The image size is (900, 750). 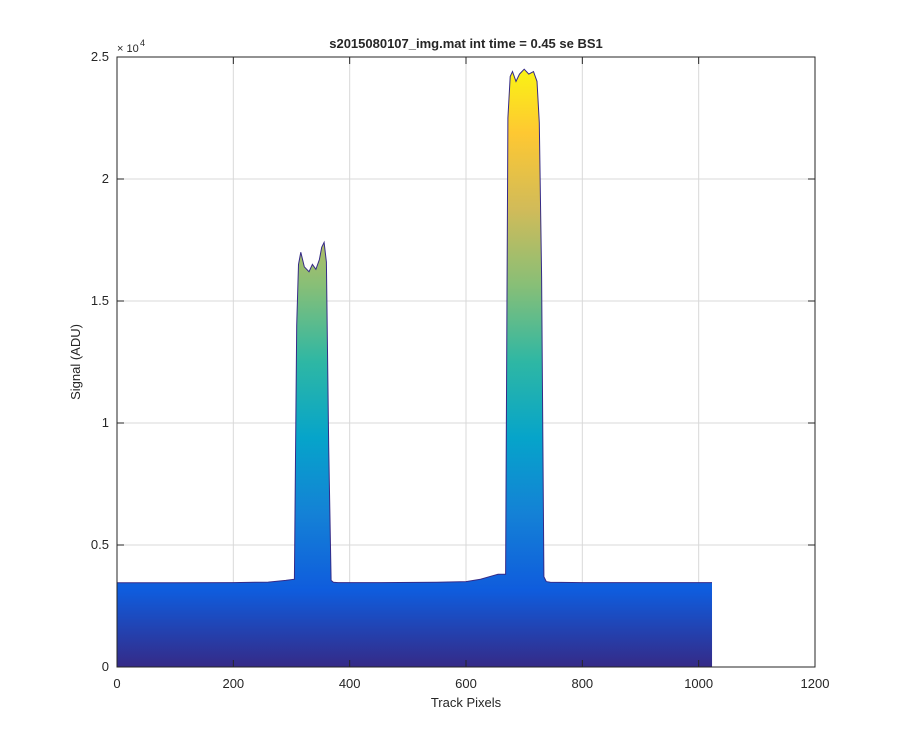 I want to click on x-axis-label: Track Pixels, so click(x=466, y=702).